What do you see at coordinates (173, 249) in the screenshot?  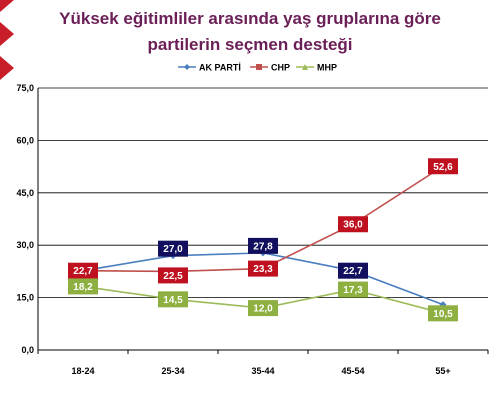 I see `data-label: 27,0` at bounding box center [173, 249].